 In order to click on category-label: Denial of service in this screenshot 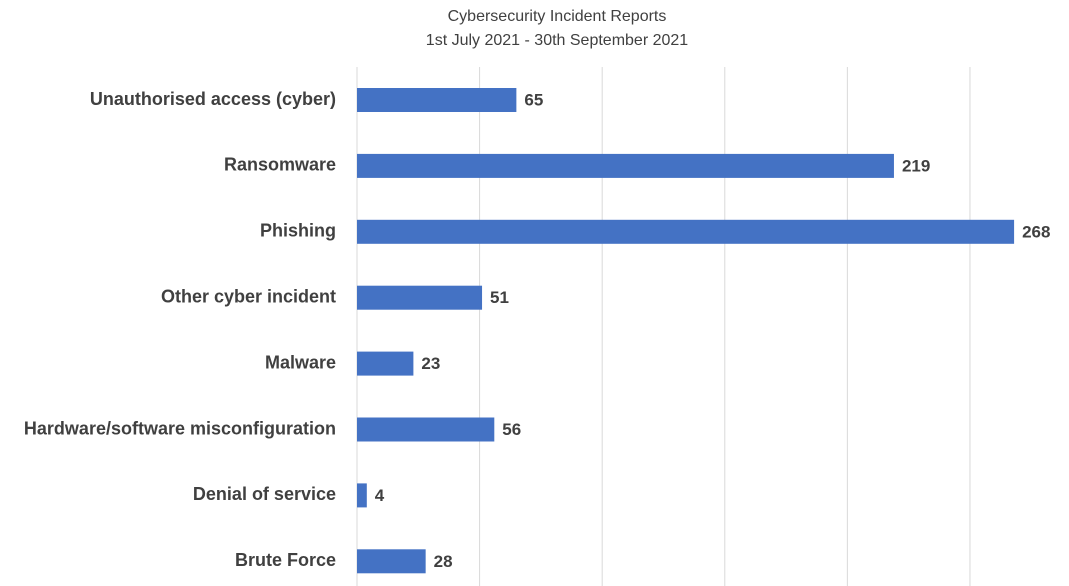, I will do `click(264, 494)`.